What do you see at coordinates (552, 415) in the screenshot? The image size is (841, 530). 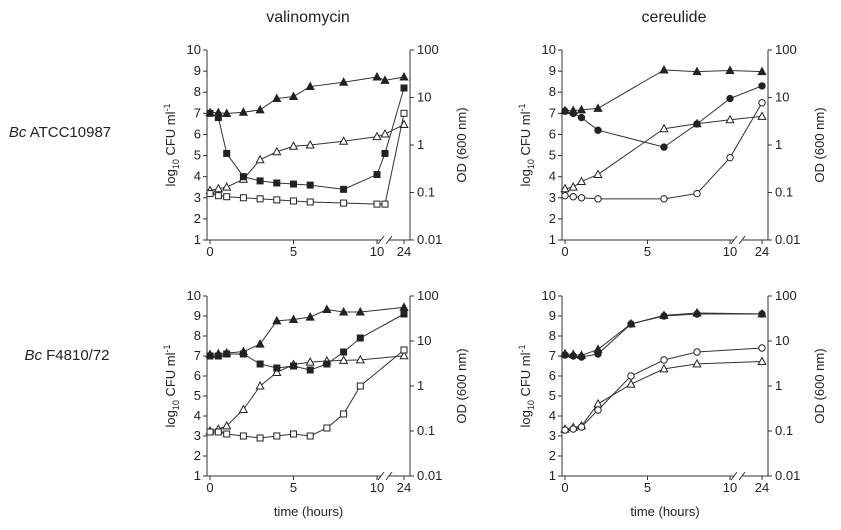 I see `left-y-tick-label: 4` at bounding box center [552, 415].